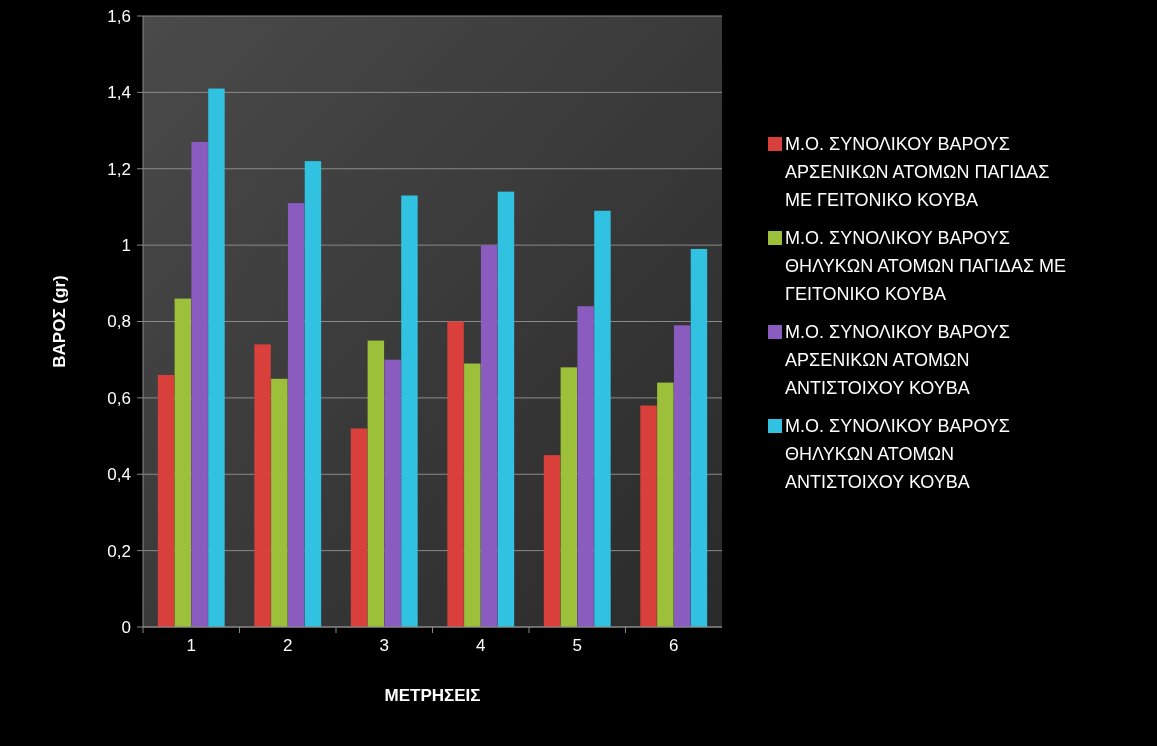  Describe the element at coordinates (119, 398) in the screenshot. I see `y-tick-label: 0,6` at that location.